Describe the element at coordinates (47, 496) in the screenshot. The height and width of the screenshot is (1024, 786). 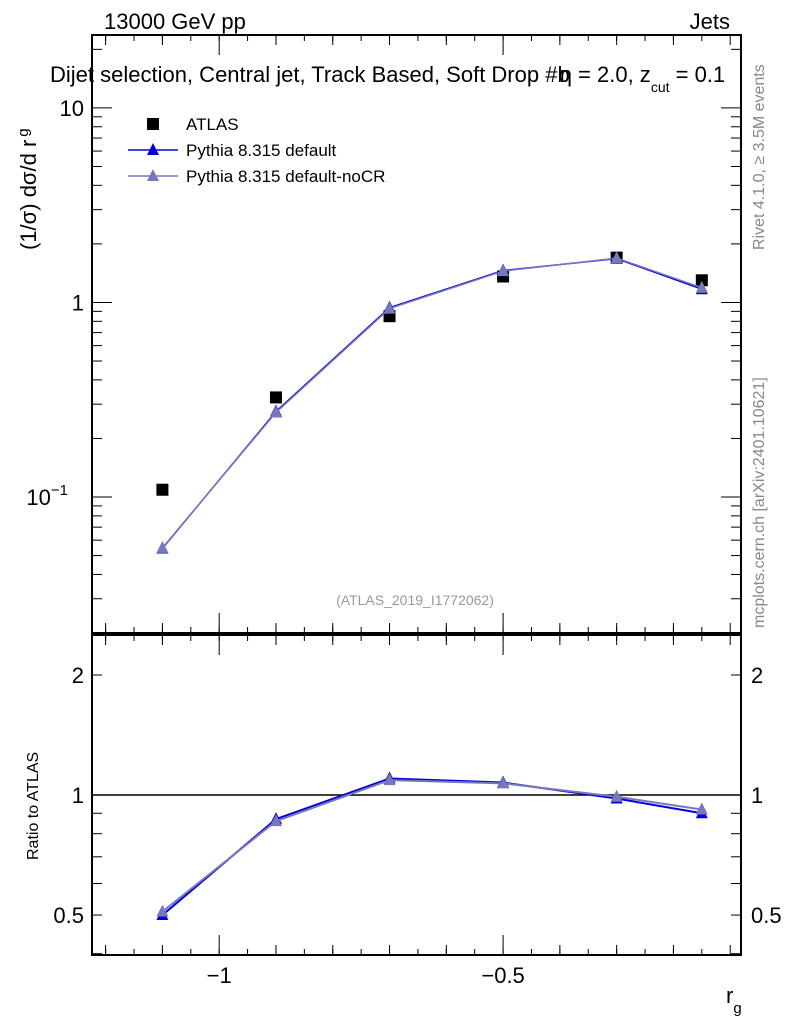
I see `y-tick-label: 10−1` at that location.